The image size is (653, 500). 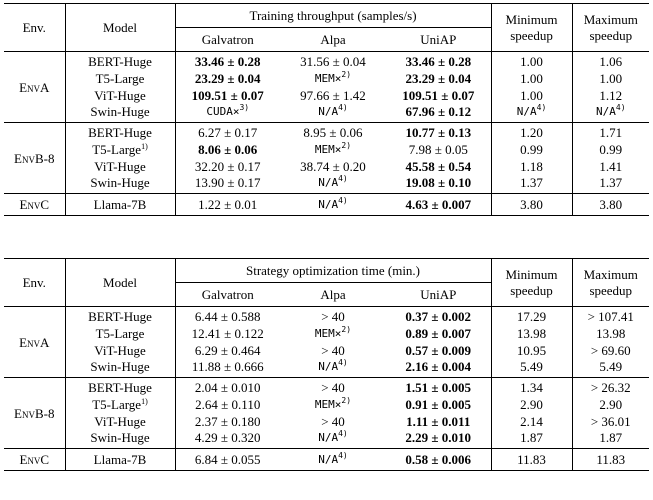 I want to click on cell-value: 8.06 ± 0.06, so click(x=228, y=149).